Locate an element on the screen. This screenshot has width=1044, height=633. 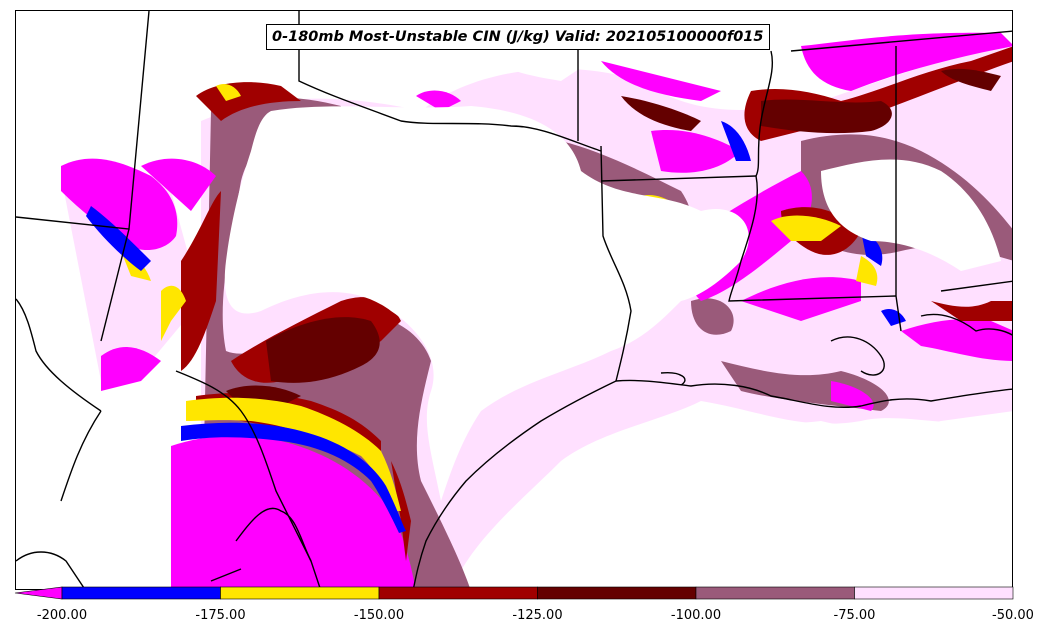
colorbar-tick-label: -50.00 is located at coordinates (1013, 615).